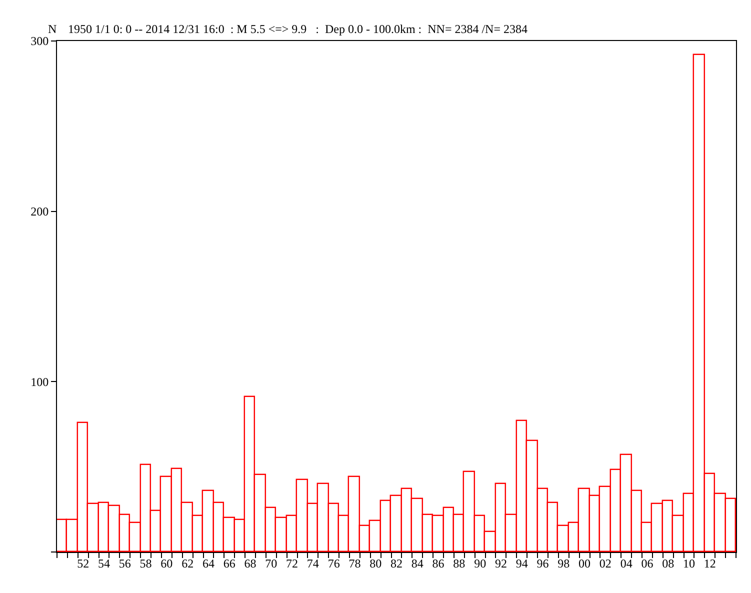 The image size is (751, 593). I want to click on x-tick-label: 68, so click(250, 563).